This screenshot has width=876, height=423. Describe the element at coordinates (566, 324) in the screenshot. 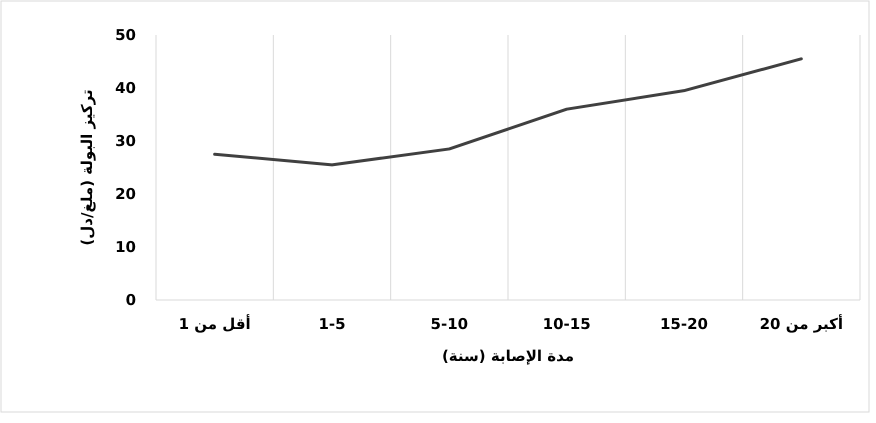

I see `x-tick-label: 10-15` at that location.